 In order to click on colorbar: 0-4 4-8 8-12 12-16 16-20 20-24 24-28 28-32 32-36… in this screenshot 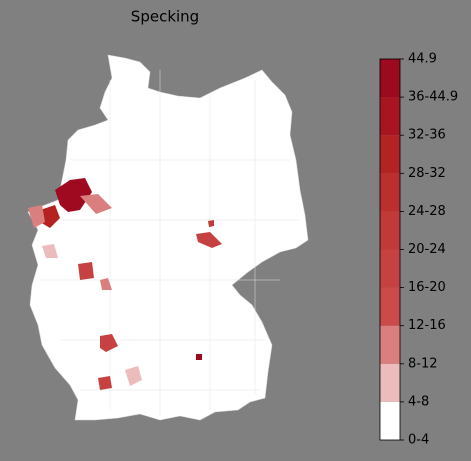, I will do `click(418, 250)`.